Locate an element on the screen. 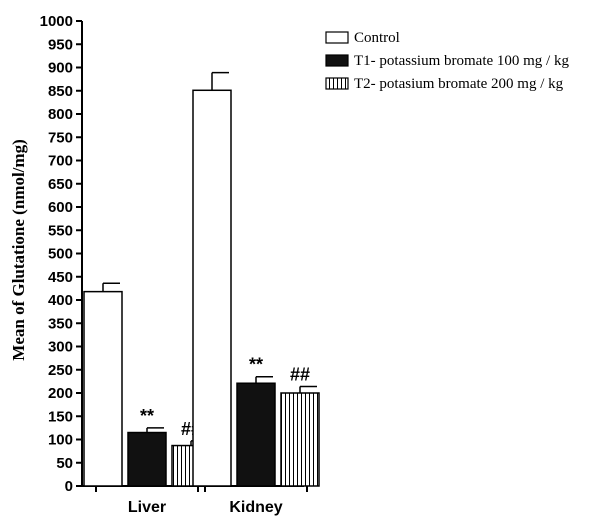 The image size is (614, 520). bar-t1-kidney is located at coordinates (256, 434).